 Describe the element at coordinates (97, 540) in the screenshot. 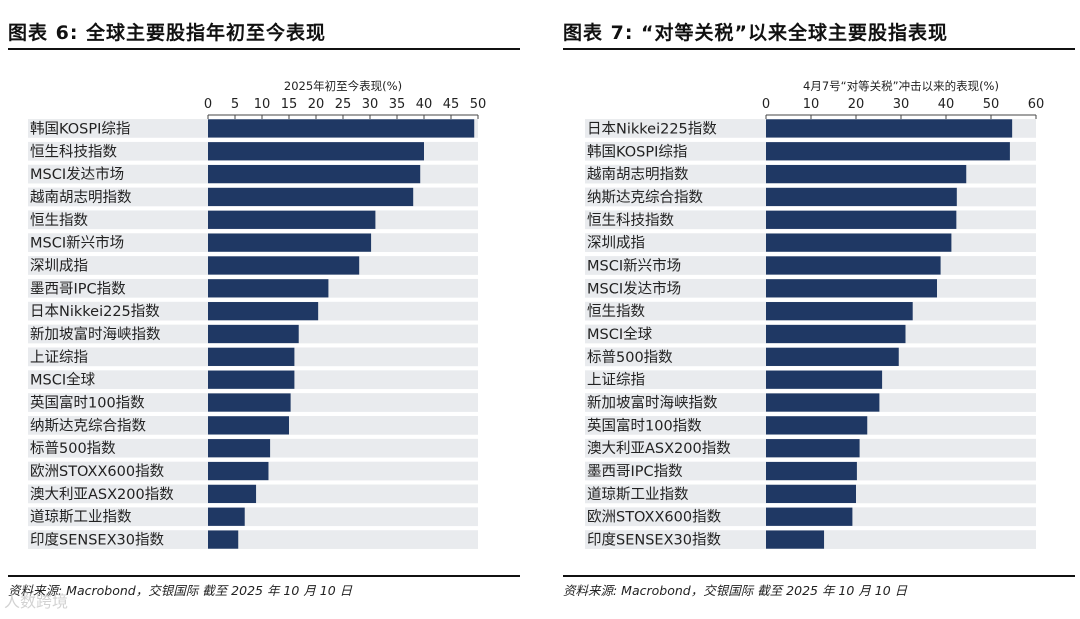

I see `left-category-label: 印度SENSEX30指数` at that location.